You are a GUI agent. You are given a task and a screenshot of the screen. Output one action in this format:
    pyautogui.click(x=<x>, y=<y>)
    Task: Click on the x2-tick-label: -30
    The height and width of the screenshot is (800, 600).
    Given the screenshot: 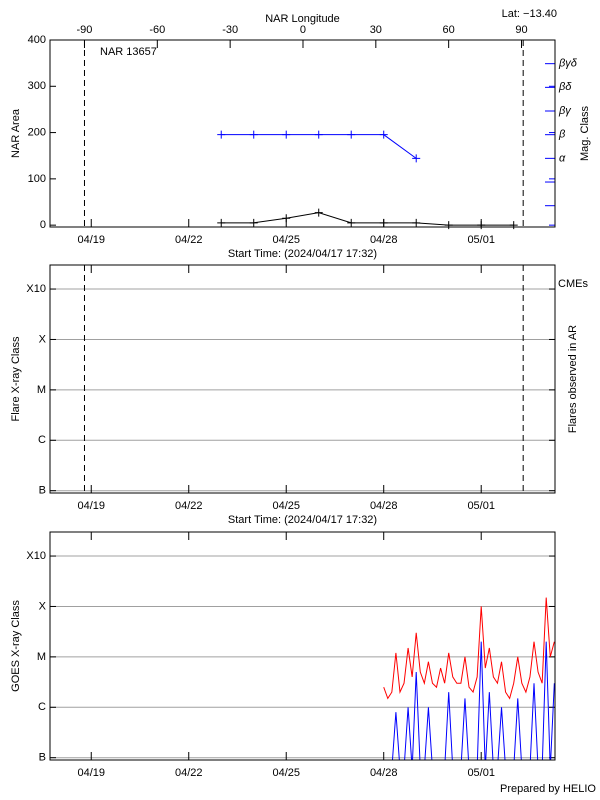 What is the action you would take?
    pyautogui.click(x=230, y=30)
    